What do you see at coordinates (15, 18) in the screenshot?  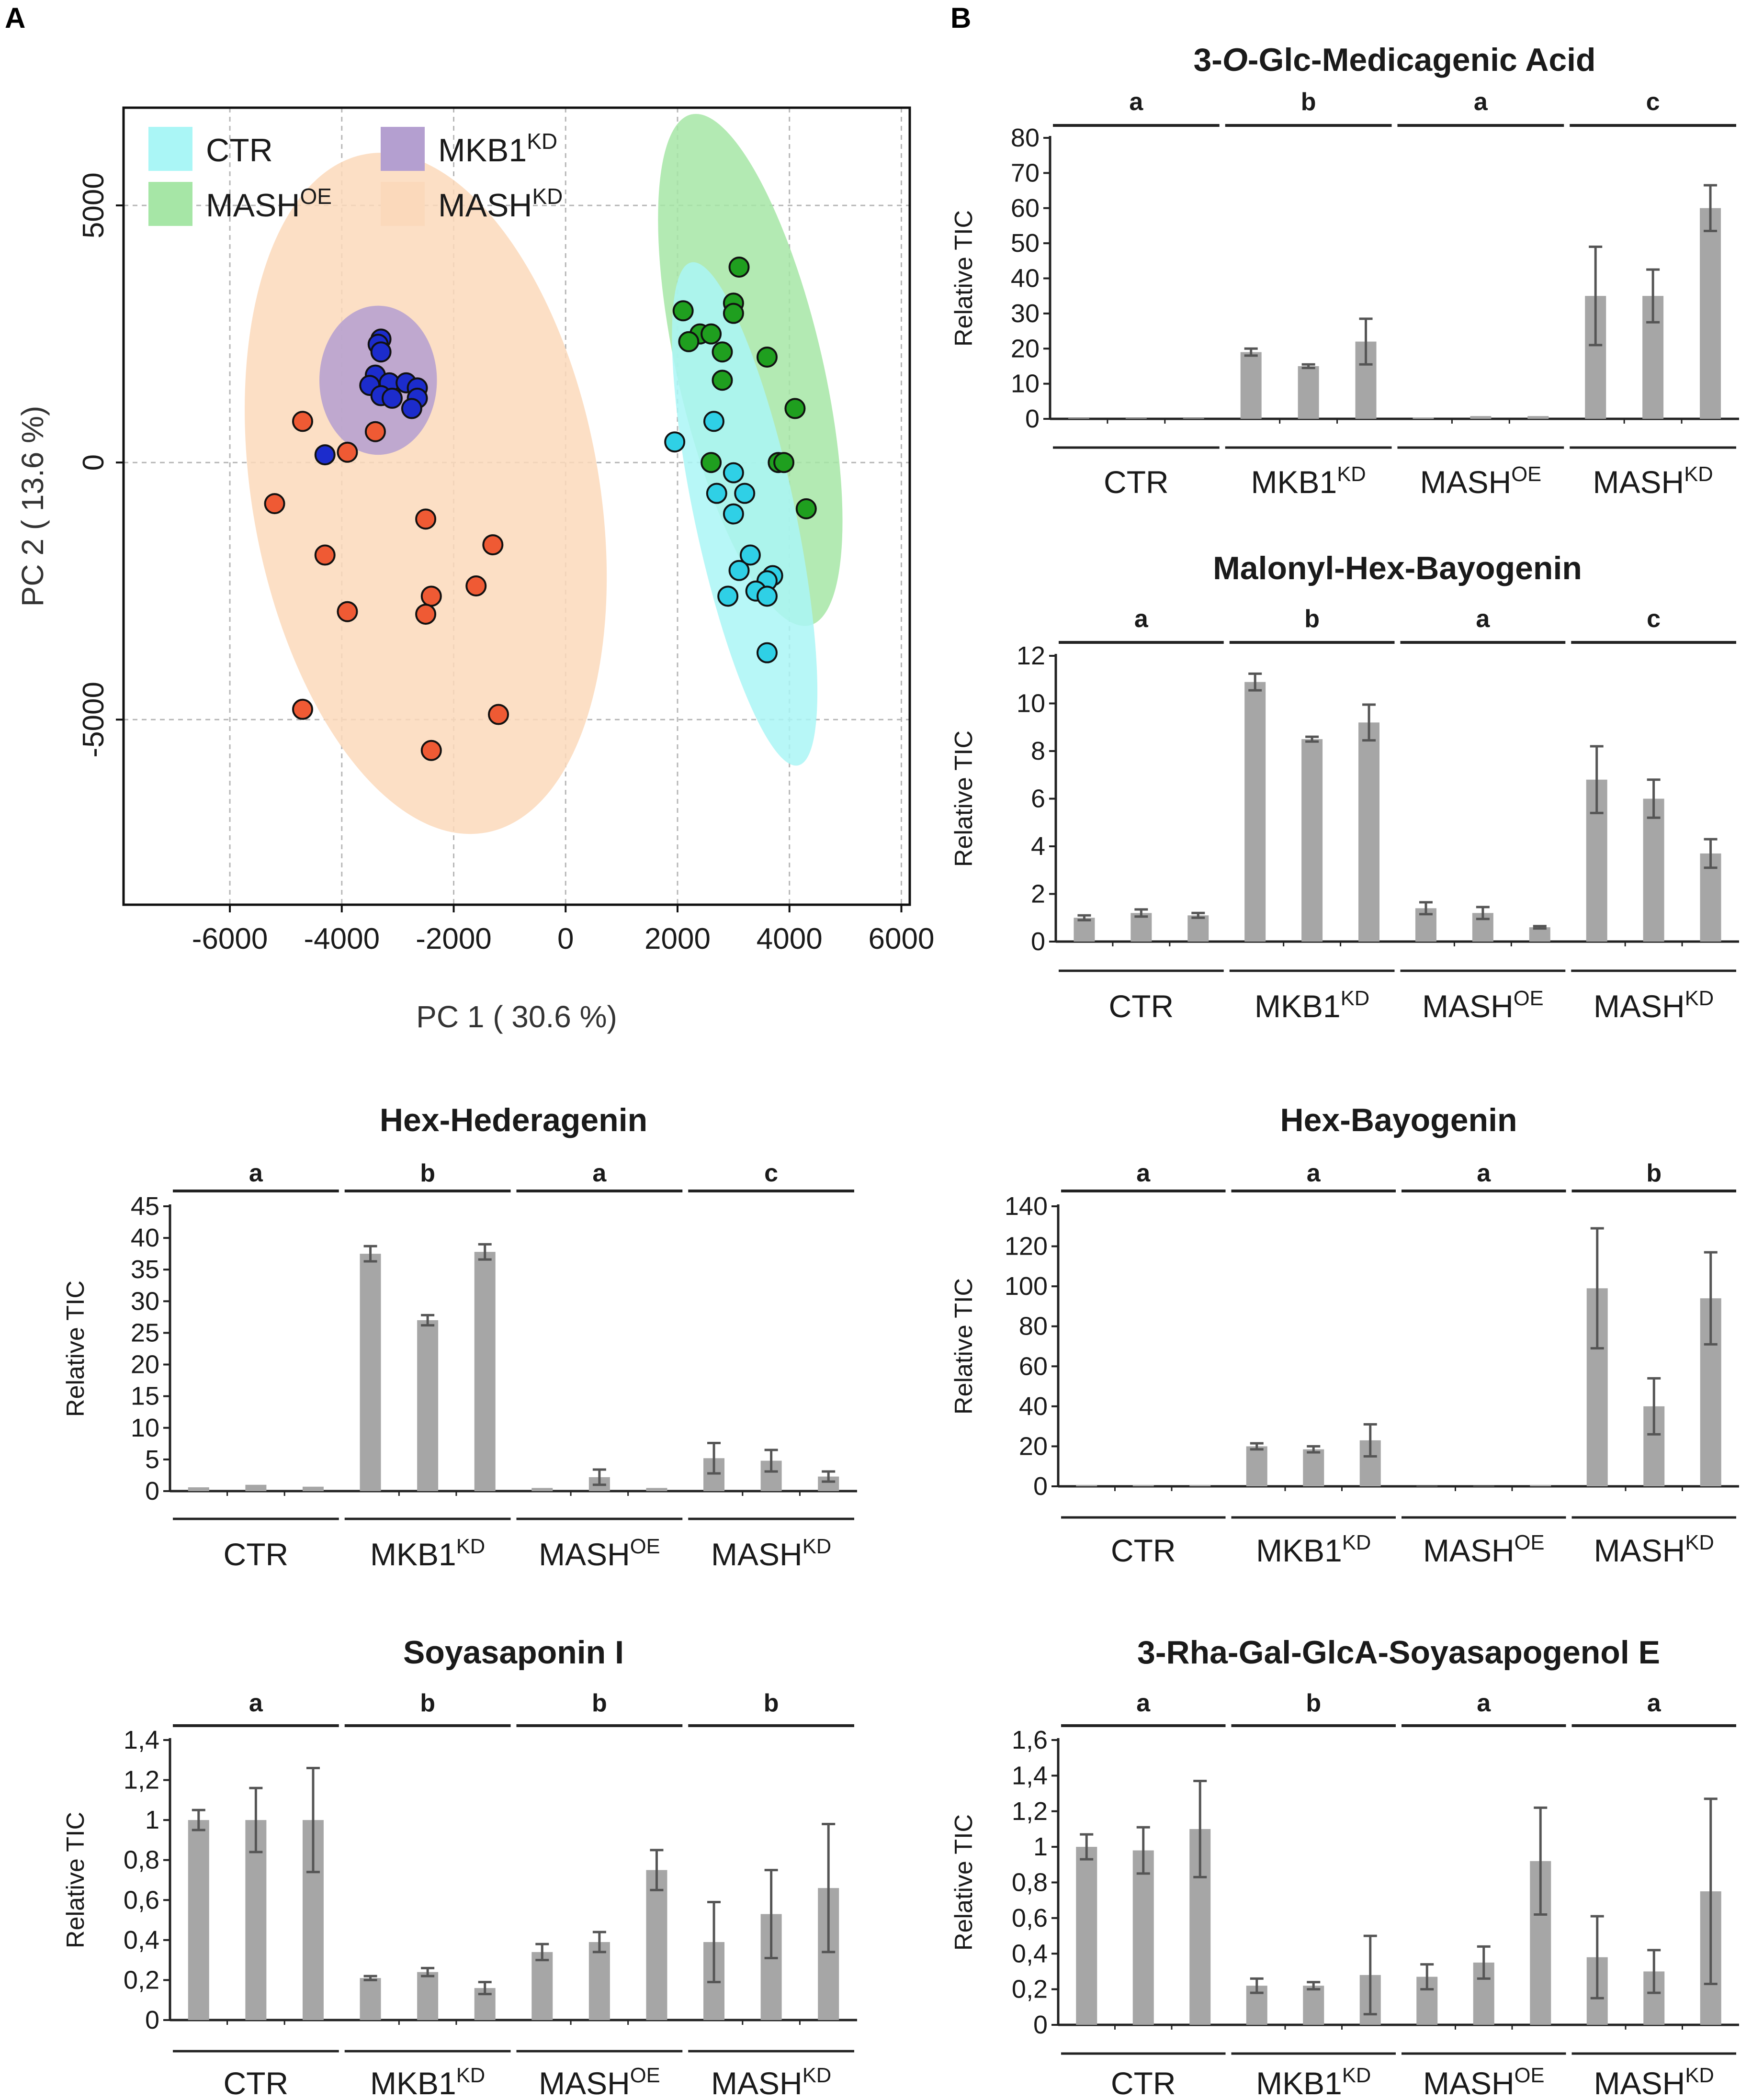 I see `panel-label-a: A` at bounding box center [15, 18].